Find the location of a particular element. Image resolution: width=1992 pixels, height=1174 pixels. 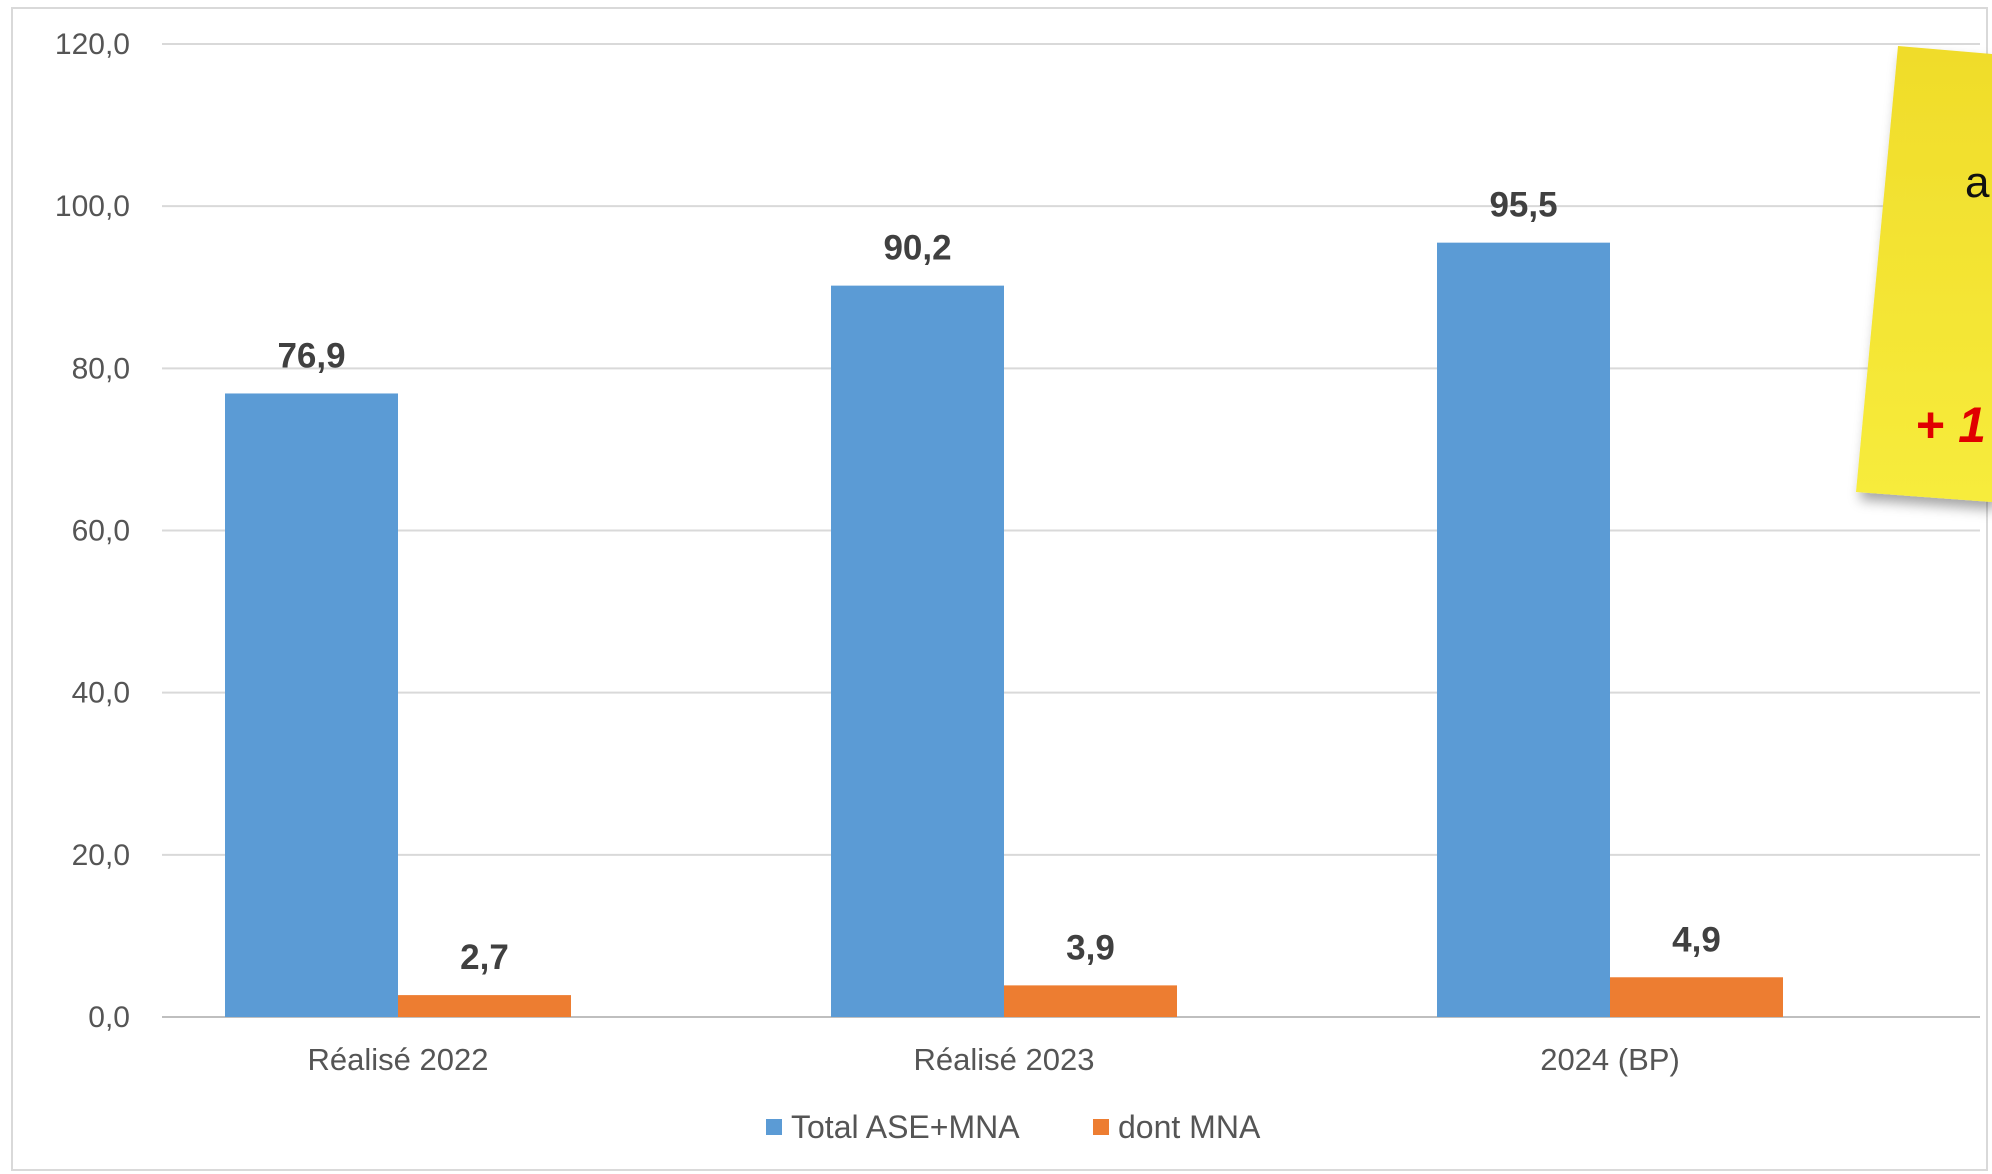

y-tick-label: 80,0 is located at coordinates (101, 368).